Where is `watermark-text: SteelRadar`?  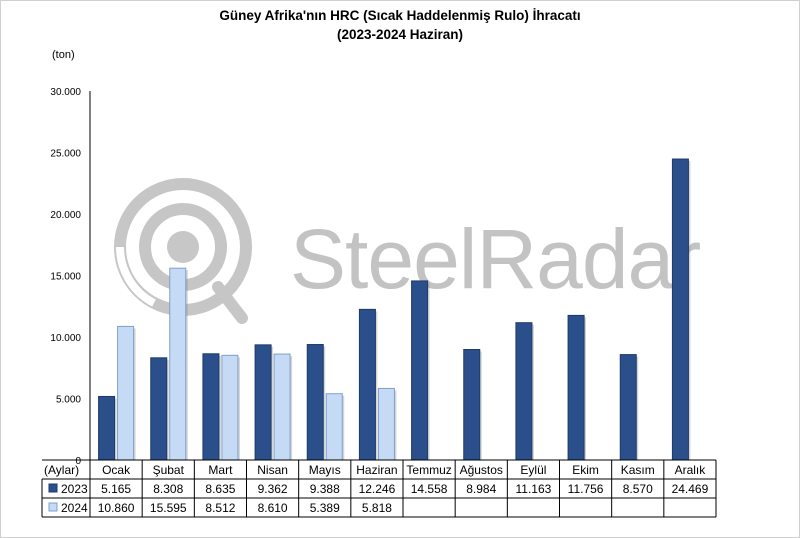 watermark-text: SteelRadar is located at coordinates (495, 259).